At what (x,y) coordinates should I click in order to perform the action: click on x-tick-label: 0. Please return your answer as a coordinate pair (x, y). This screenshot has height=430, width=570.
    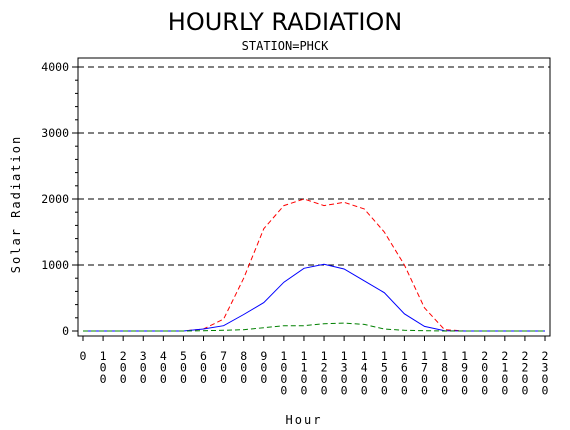
    Looking at the image, I should click on (83, 356).